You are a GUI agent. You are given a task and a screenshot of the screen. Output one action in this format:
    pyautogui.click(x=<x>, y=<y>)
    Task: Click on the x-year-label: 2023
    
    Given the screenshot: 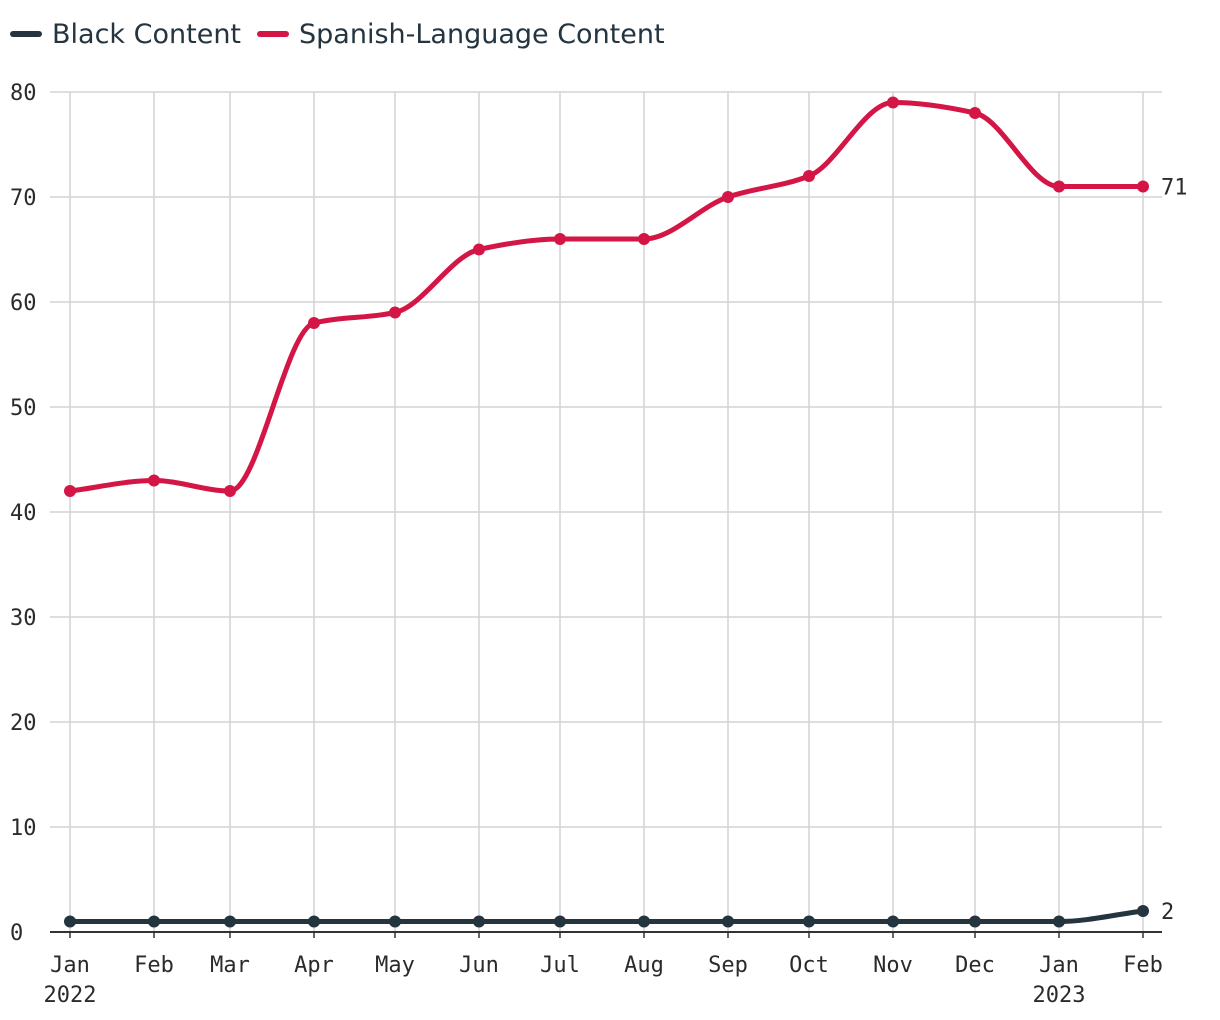 What is the action you would take?
    pyautogui.click(x=1059, y=995)
    